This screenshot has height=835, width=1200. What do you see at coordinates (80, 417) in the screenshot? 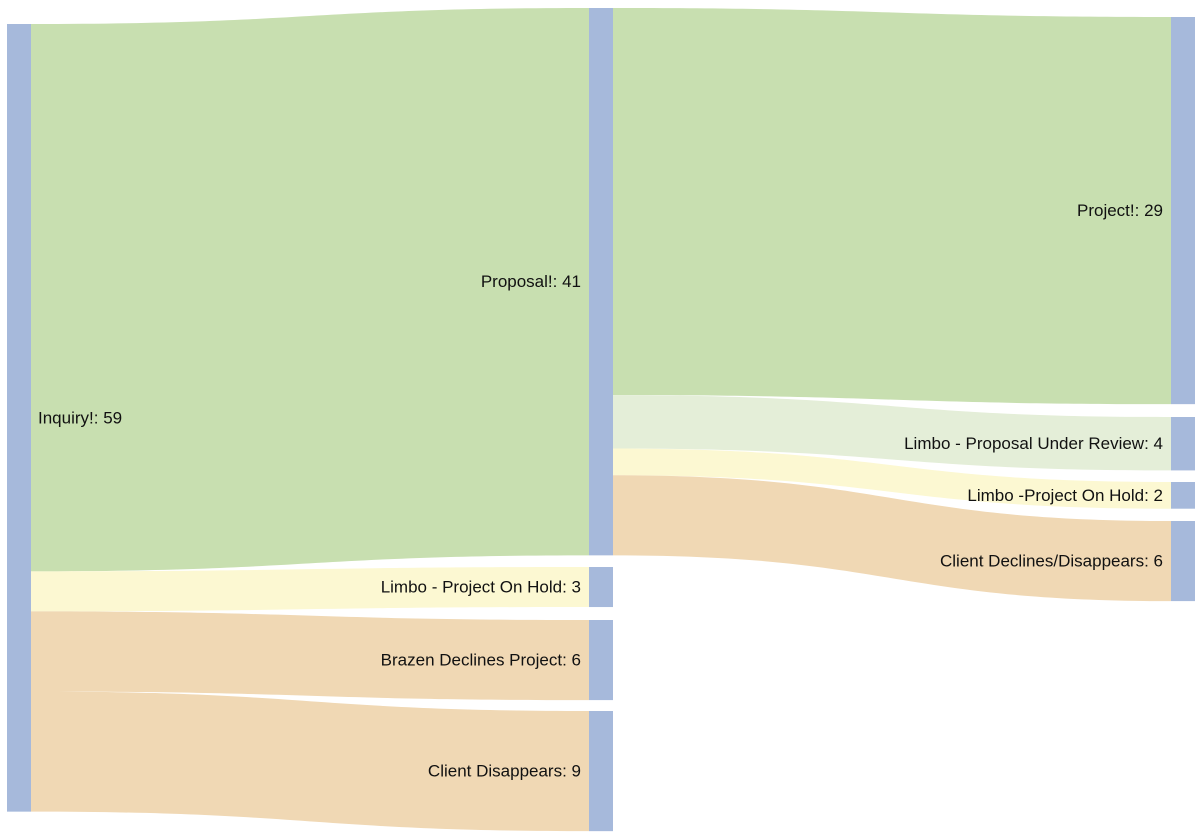
I see `sankey-label-inquiry: Inquiry!: 59` at bounding box center [80, 417].